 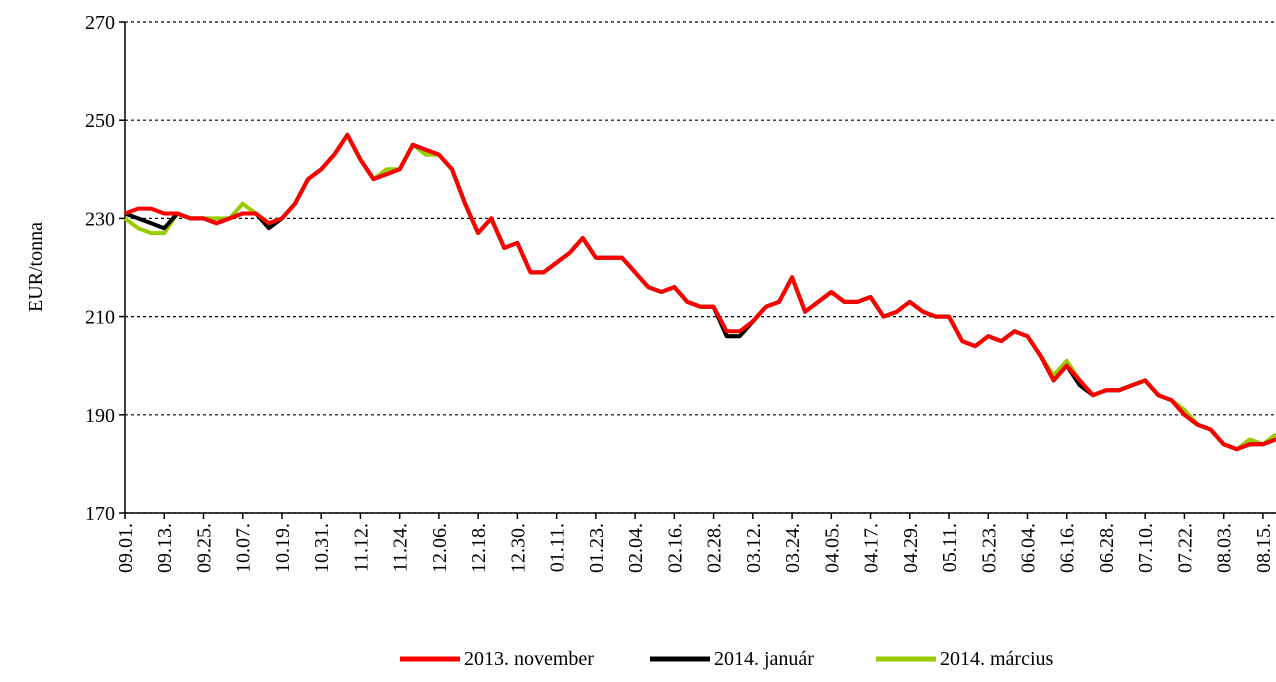 What do you see at coordinates (1146, 548) in the screenshot?
I see `x-tick-label: 07.10.` at bounding box center [1146, 548].